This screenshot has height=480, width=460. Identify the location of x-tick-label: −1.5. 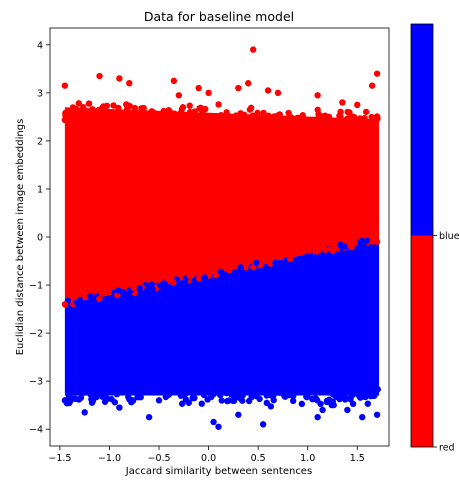
(59, 458).